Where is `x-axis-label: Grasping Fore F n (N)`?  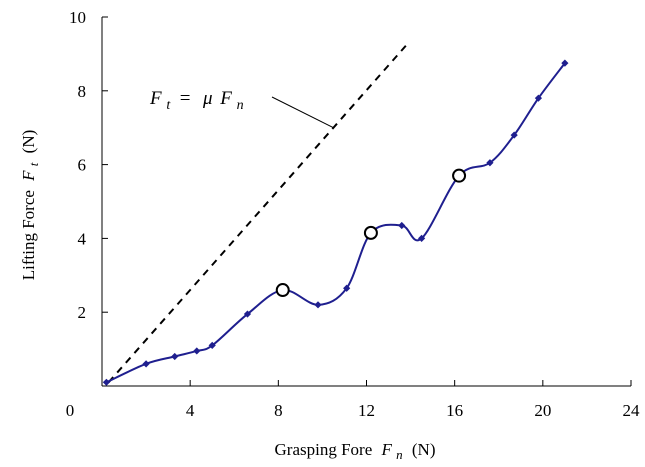 x-axis-label: Grasping Fore F n (N) is located at coordinates (355, 451).